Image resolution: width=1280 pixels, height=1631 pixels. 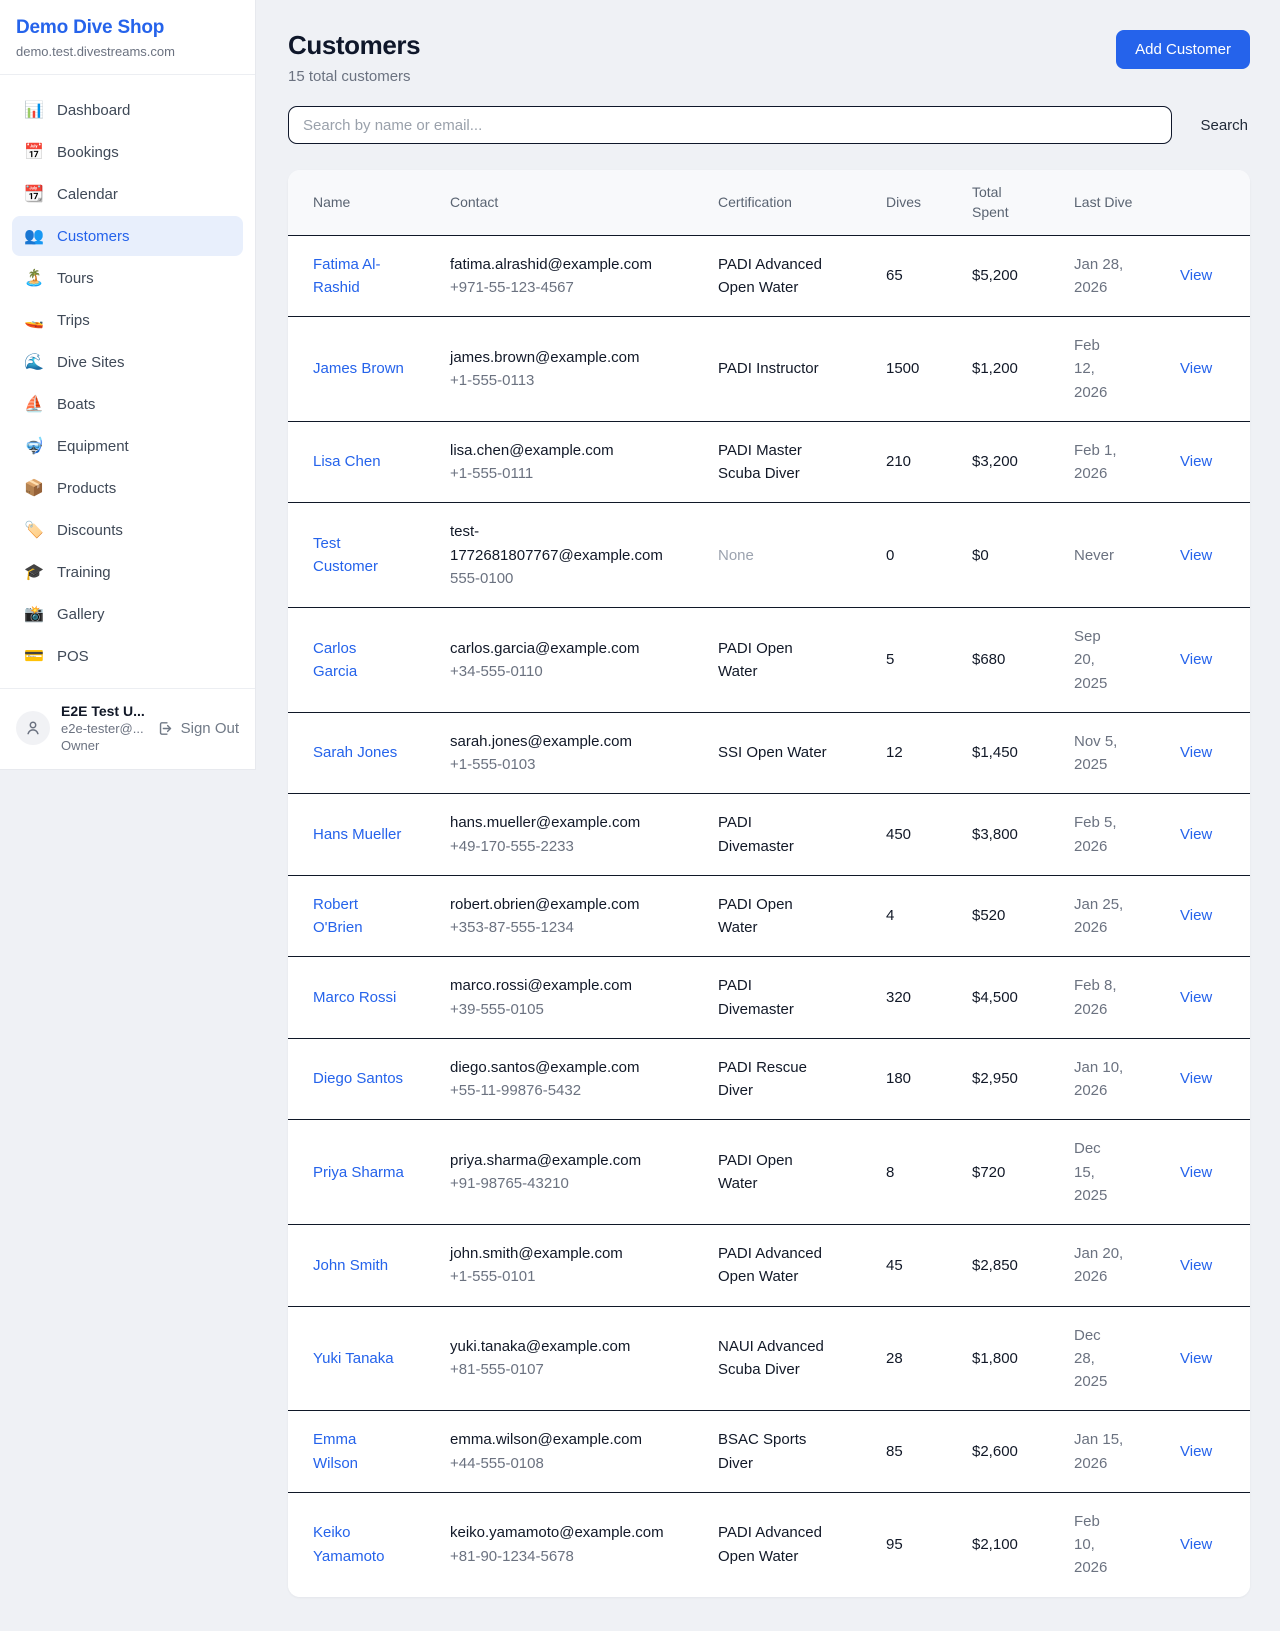 I want to click on customer-name-link: Sarah Jones, so click(x=355, y=753).